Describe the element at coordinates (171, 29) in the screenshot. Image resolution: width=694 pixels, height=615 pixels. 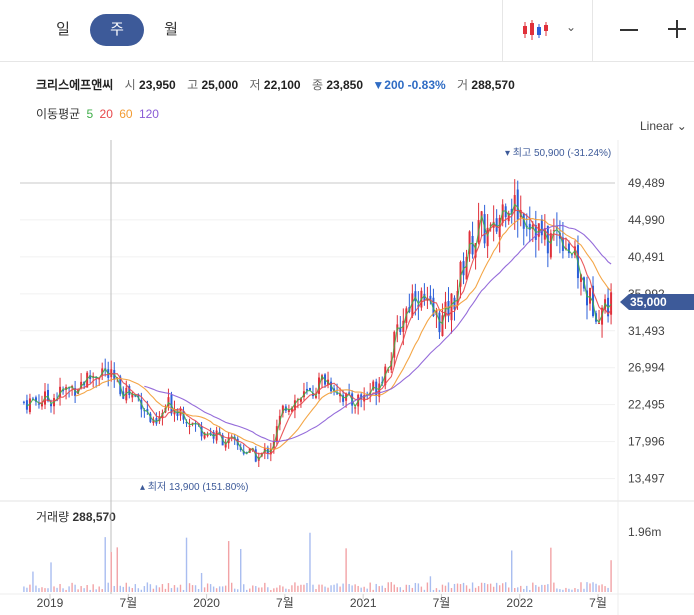
I see `period-tab-month: 월` at that location.